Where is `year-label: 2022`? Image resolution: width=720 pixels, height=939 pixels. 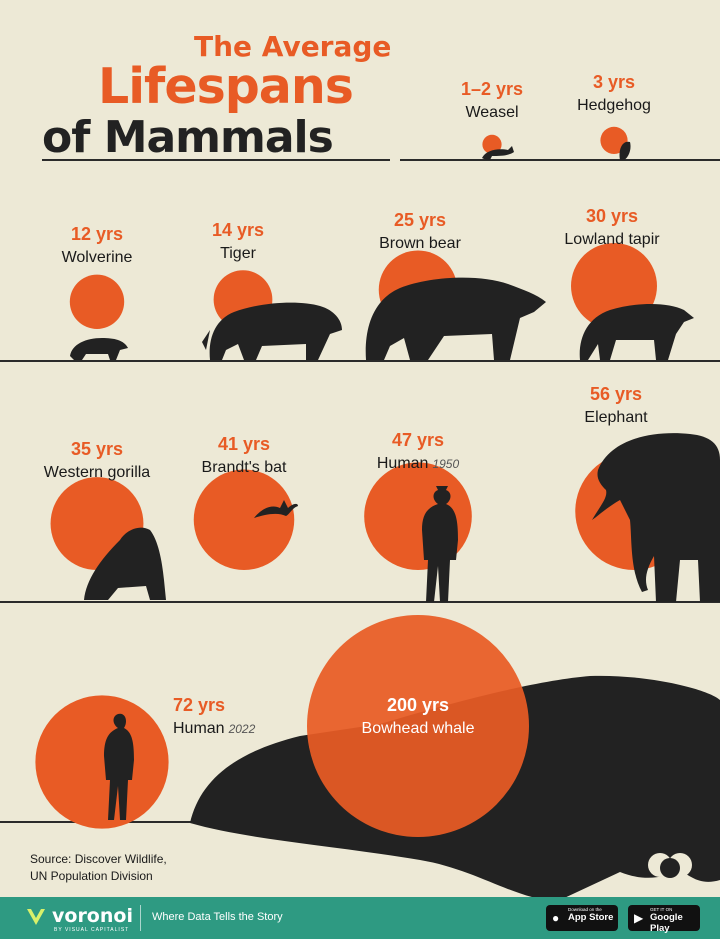 year-label: 2022 is located at coordinates (242, 729).